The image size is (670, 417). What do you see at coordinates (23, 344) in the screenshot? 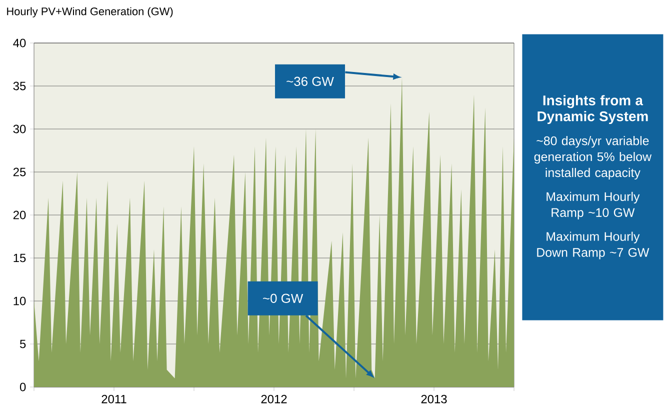
I see `y-tick-label: 5` at bounding box center [23, 344].